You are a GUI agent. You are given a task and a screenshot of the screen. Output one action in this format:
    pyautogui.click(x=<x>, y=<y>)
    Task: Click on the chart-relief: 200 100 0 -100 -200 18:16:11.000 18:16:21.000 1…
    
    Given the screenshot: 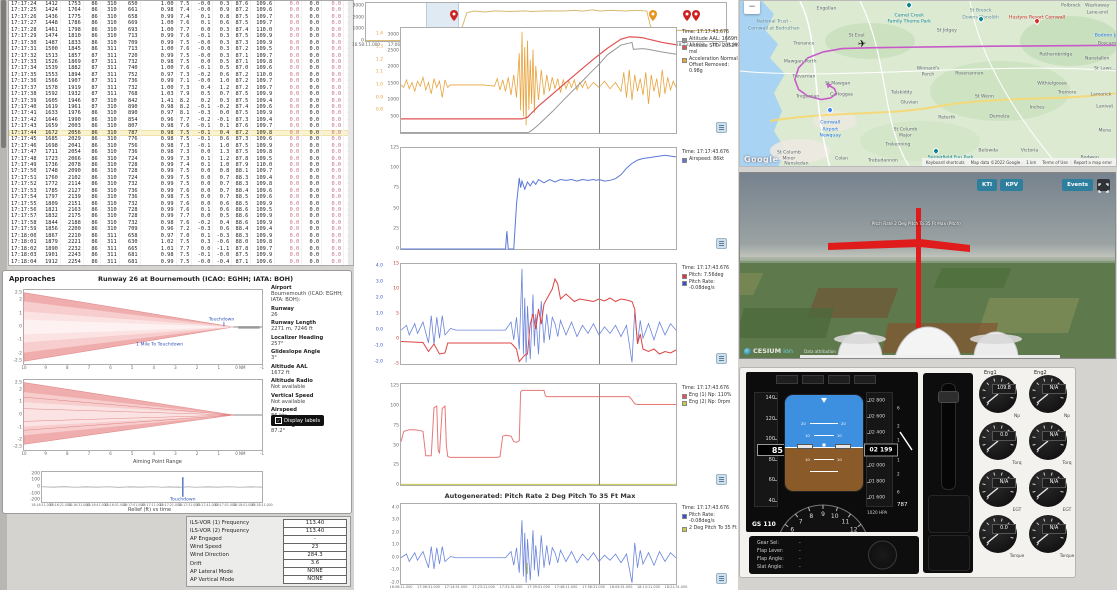 What is the action you would take?
    pyautogui.click(x=151, y=489)
    